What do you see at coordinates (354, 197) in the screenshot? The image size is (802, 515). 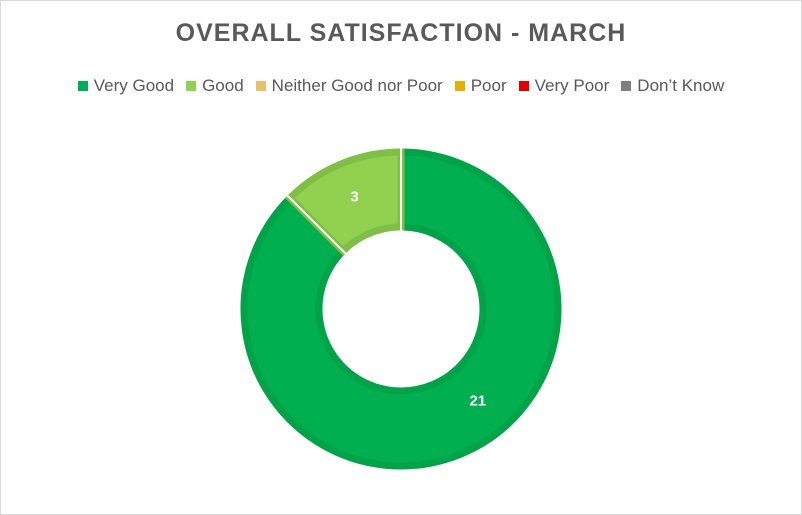 I see `data-label: 3` at bounding box center [354, 197].